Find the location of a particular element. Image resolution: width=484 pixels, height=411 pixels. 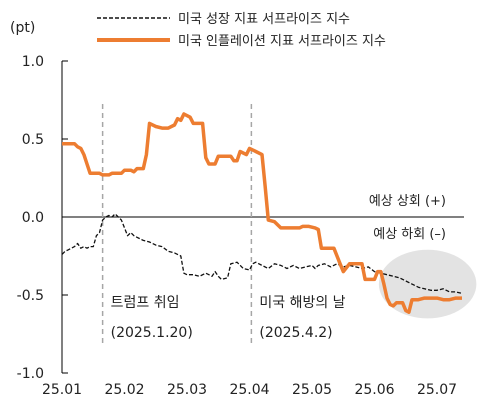

event-date-label: (2025.1.20) is located at coordinates (152, 333).